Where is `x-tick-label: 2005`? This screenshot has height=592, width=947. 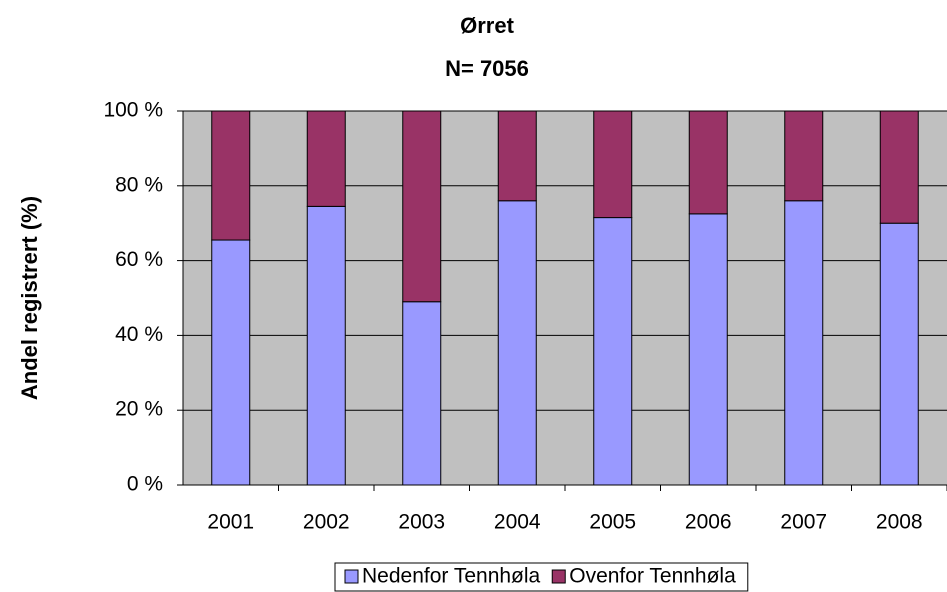 x-tick-label: 2005 is located at coordinates (612, 522).